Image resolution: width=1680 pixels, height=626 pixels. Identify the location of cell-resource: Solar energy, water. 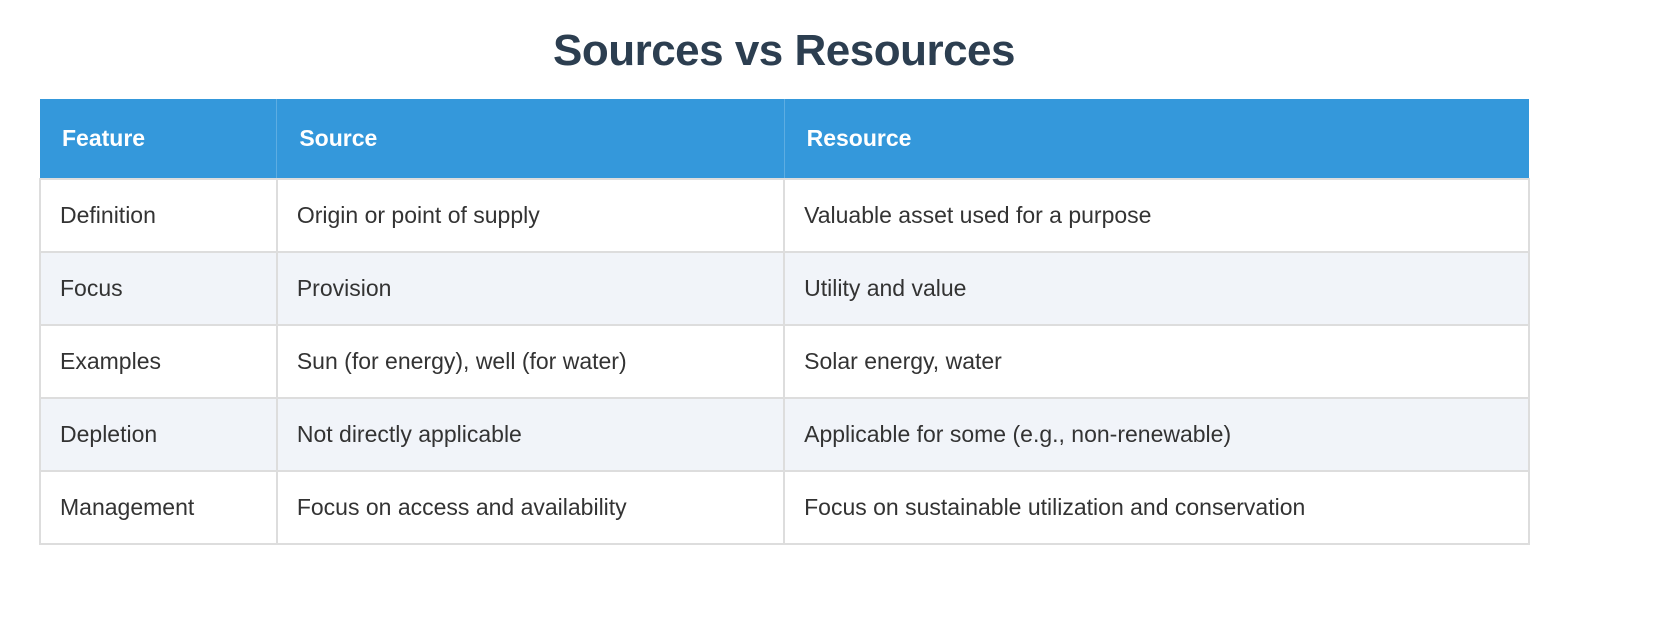
(1156, 361).